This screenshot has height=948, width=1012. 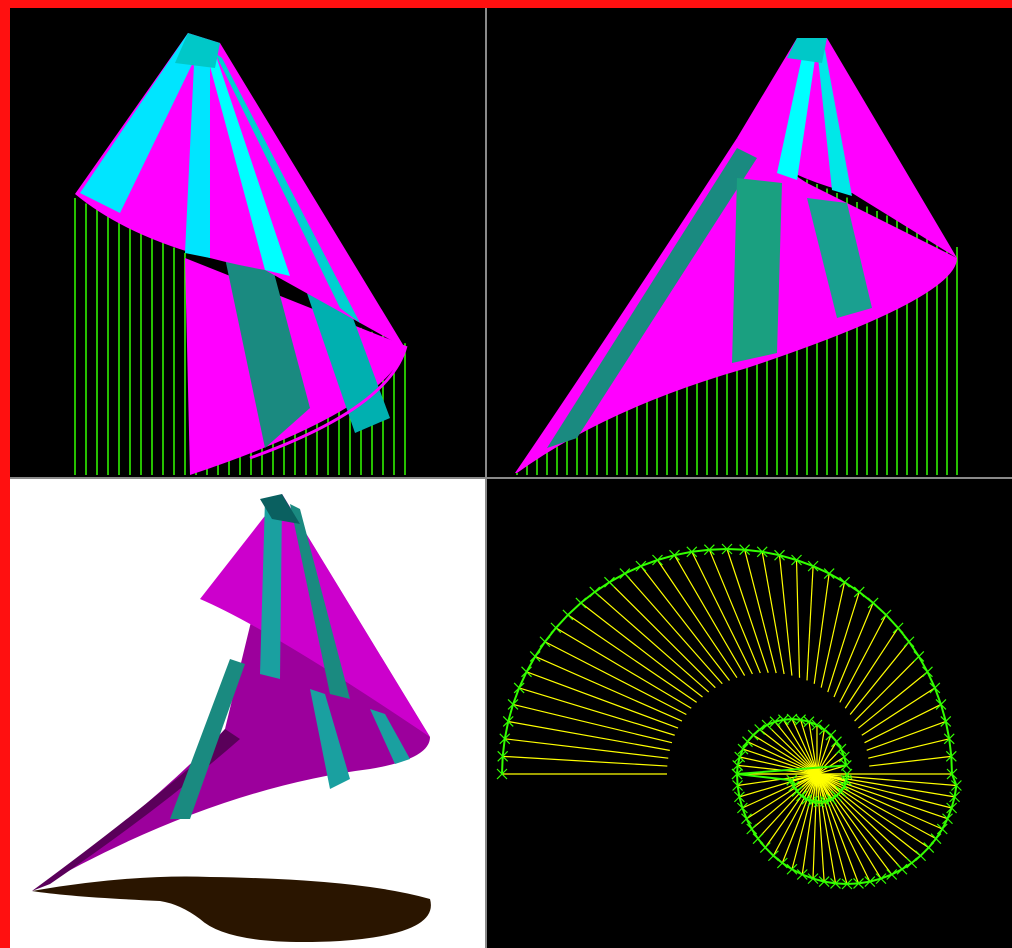 I want to click on cone-apex, so click(x=807, y=50).